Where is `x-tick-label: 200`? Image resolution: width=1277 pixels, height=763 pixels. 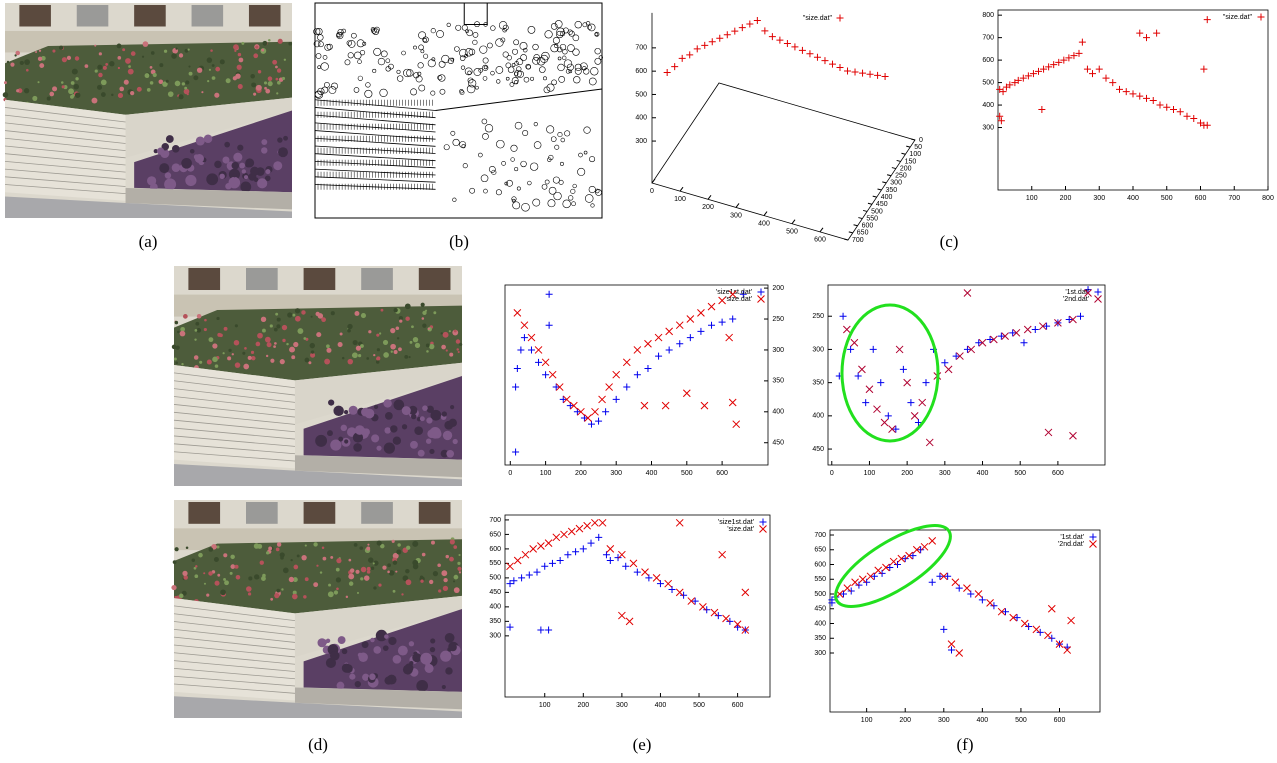 x-tick-label: 200 is located at coordinates (708, 207).